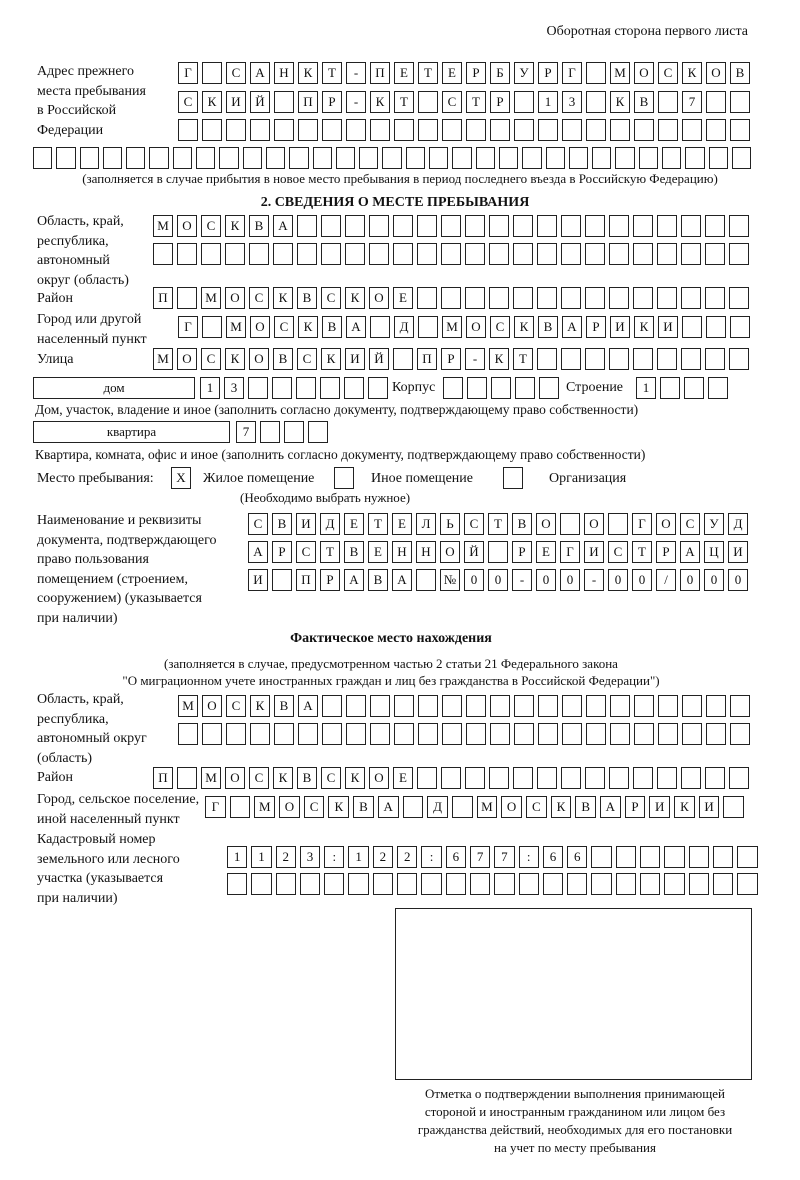  I want to click on letter-cell: У, so click(524, 73).